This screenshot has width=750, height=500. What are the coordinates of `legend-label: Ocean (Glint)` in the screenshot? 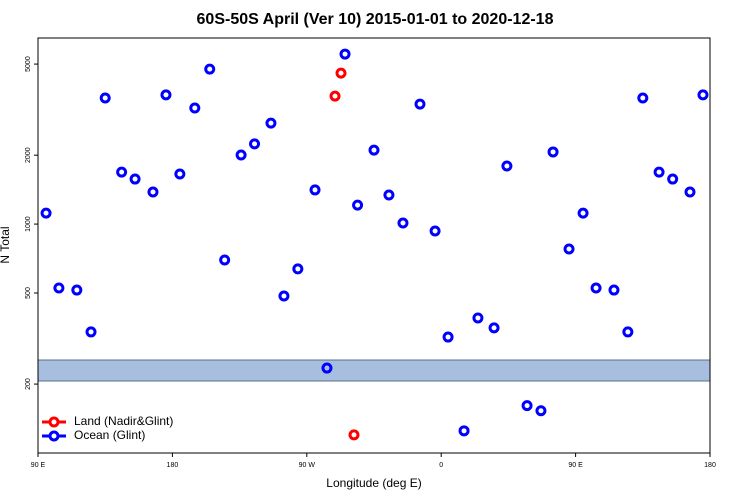 It's located at (109, 435).